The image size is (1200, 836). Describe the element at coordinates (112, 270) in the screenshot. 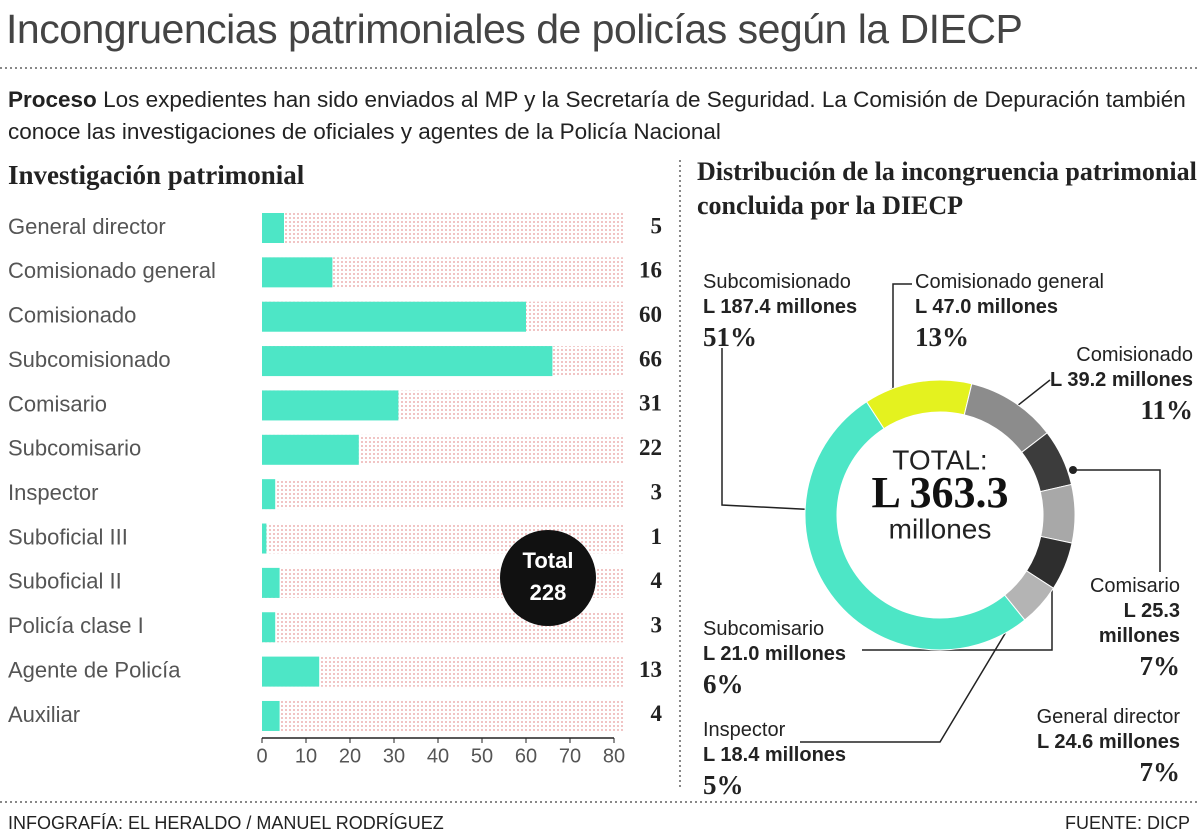

I see `category-label: Comisionado general` at that location.